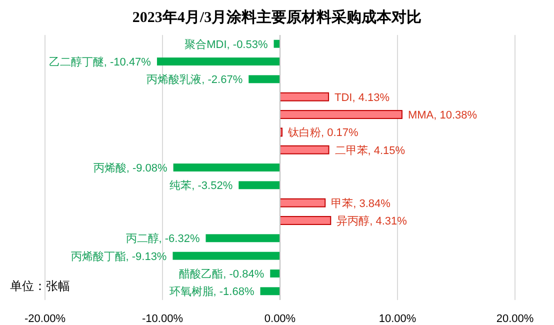 The image size is (554, 325). I want to click on data-label: 丙烯酸, -9.08%, so click(130, 168).